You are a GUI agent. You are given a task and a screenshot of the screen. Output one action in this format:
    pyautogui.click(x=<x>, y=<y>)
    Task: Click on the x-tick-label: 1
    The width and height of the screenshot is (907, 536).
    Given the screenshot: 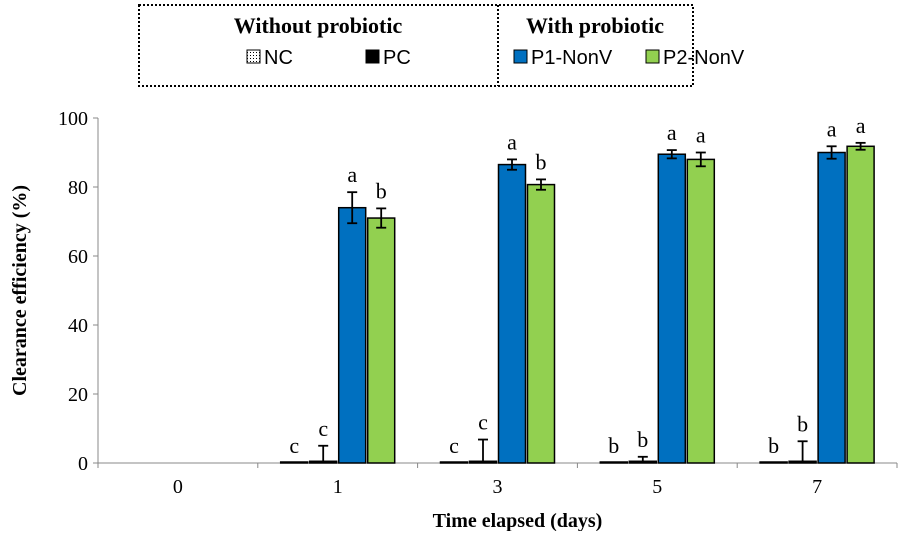 What is the action you would take?
    pyautogui.click(x=338, y=487)
    